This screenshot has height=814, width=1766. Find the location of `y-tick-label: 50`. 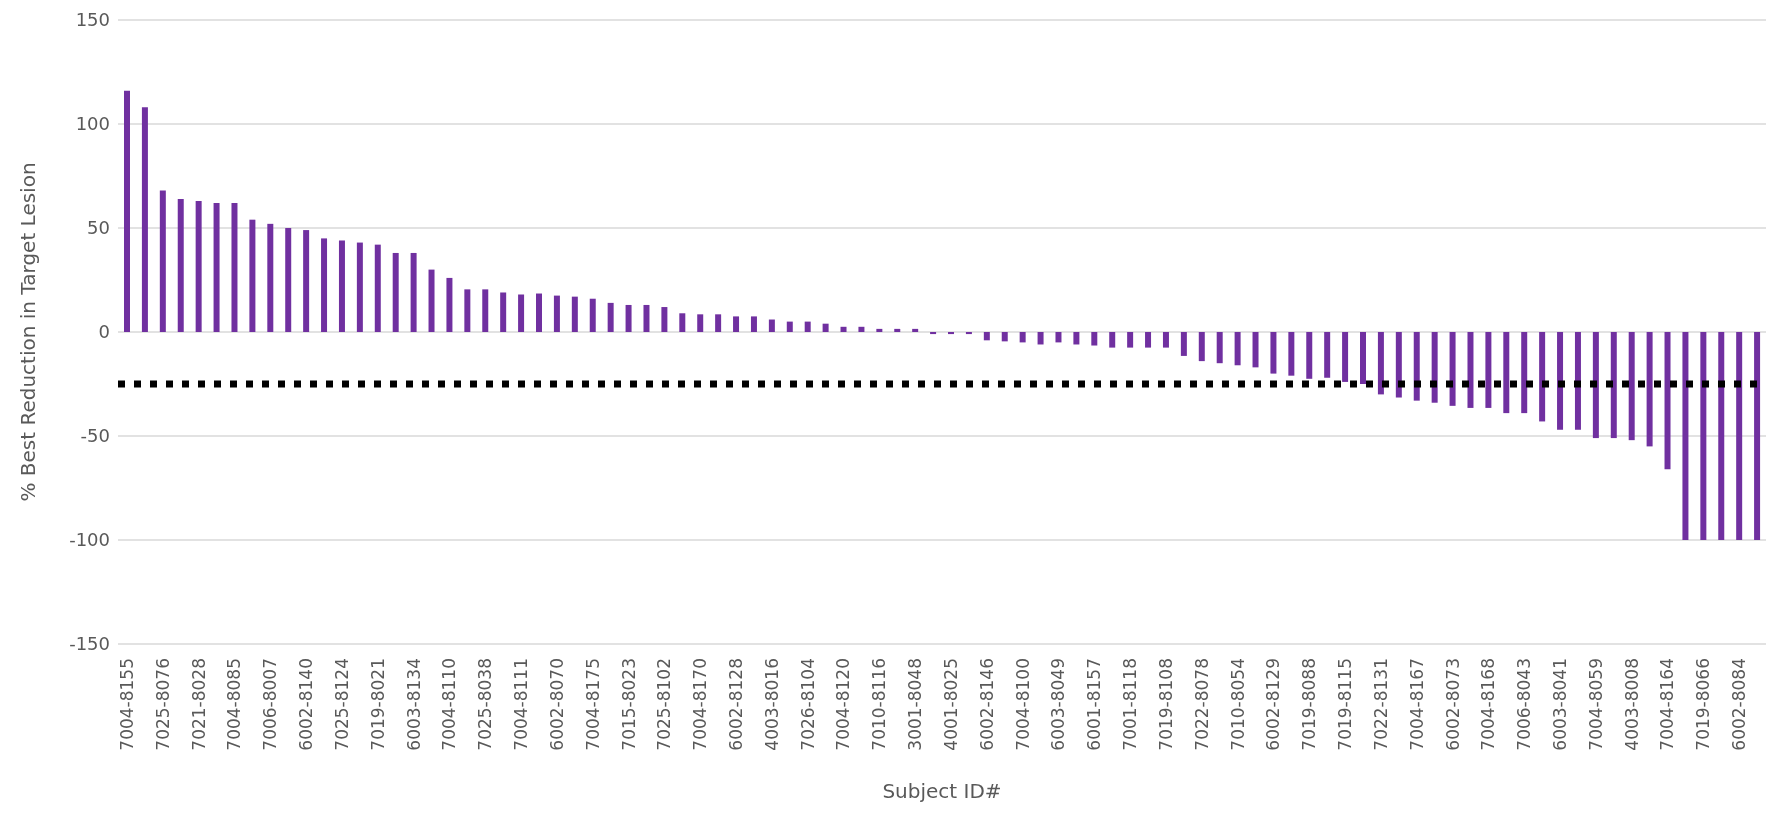

y-tick-label: 50 is located at coordinates (98, 228).